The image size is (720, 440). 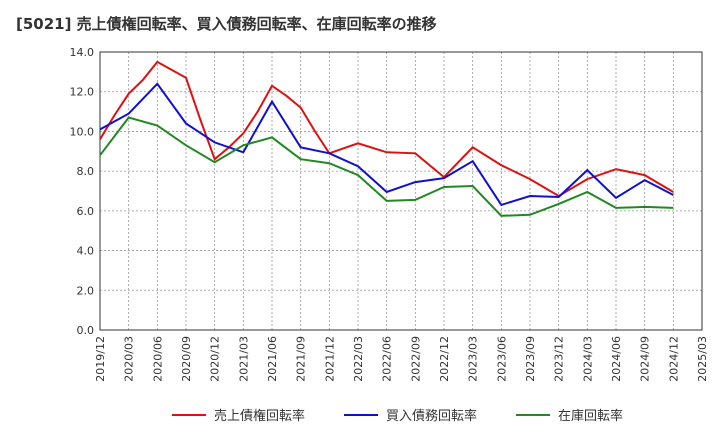 What do you see at coordinates (259, 416) in the screenshot?
I see `legend-label-1: 売上債権回転率` at bounding box center [259, 416].